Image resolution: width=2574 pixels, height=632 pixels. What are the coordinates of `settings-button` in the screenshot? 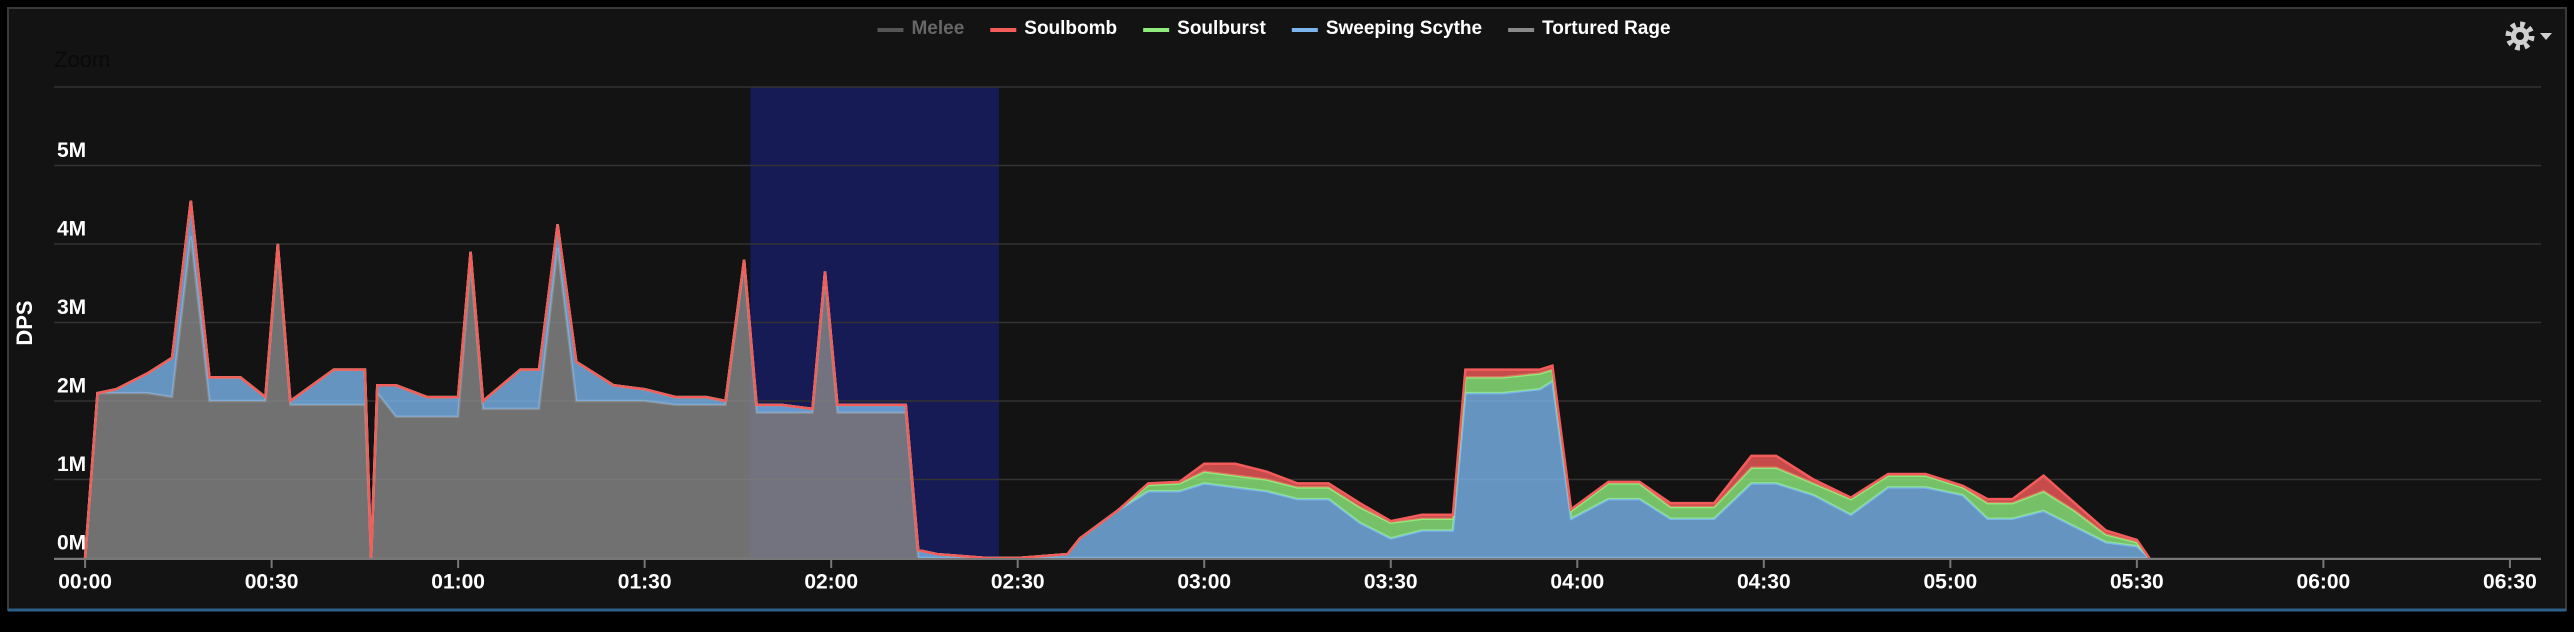 It's located at (2528, 36).